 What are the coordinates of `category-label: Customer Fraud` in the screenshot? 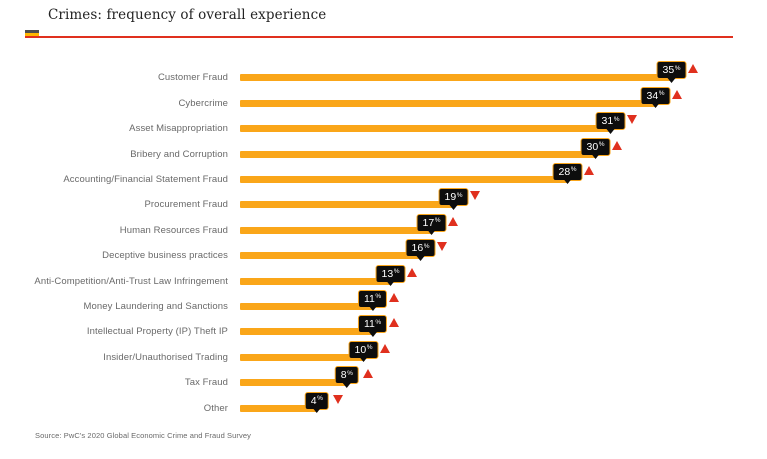 It's located at (192, 78).